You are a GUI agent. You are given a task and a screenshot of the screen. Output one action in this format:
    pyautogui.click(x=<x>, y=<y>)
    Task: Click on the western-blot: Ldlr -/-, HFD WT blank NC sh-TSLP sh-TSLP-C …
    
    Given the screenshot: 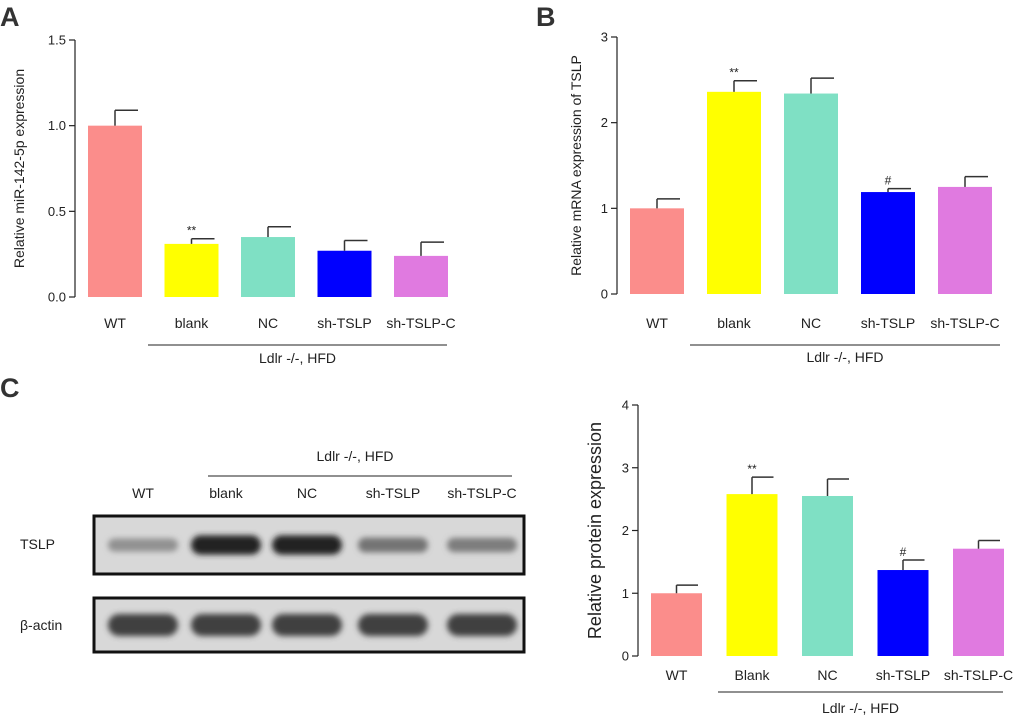 What is the action you would take?
    pyautogui.click(x=273, y=551)
    